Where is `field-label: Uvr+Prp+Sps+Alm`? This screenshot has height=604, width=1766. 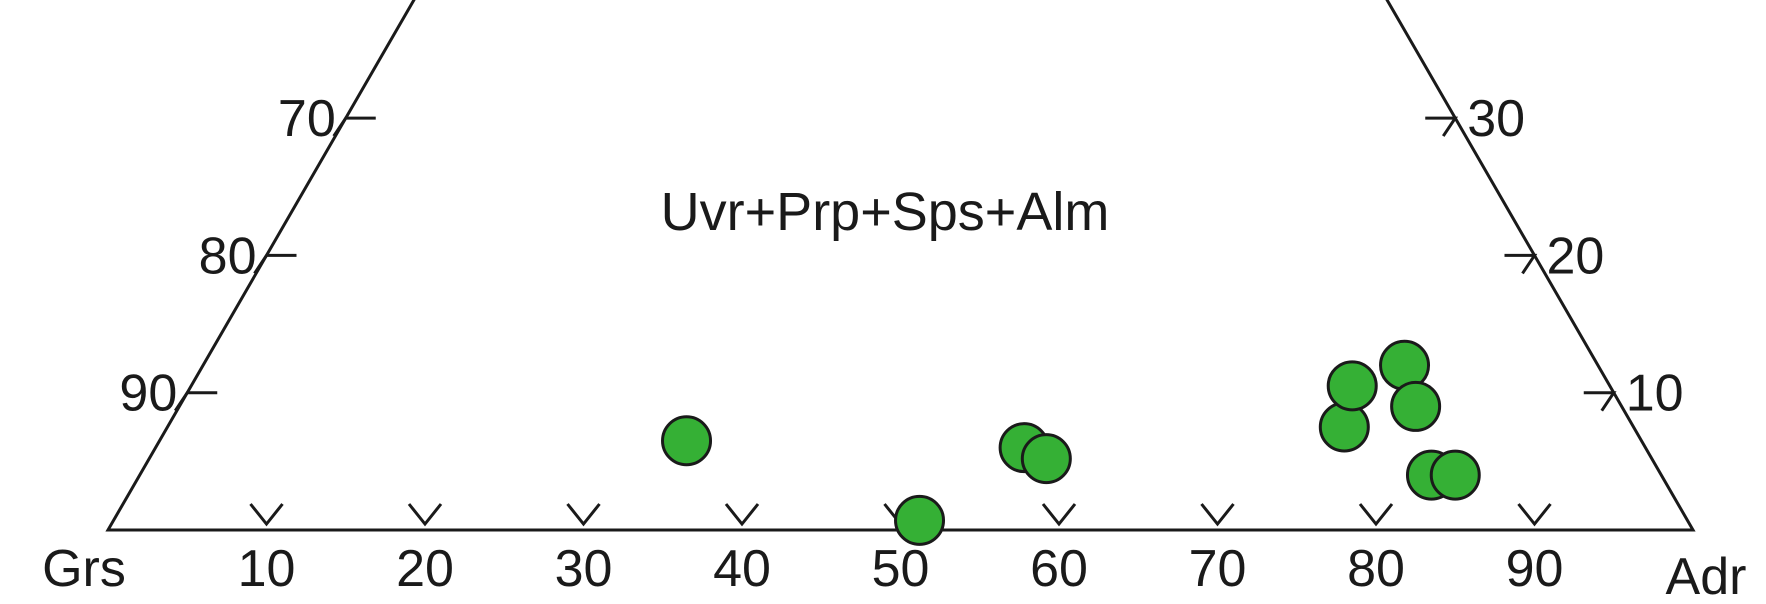 field-label: Uvr+Prp+Sps+Alm is located at coordinates (885, 212).